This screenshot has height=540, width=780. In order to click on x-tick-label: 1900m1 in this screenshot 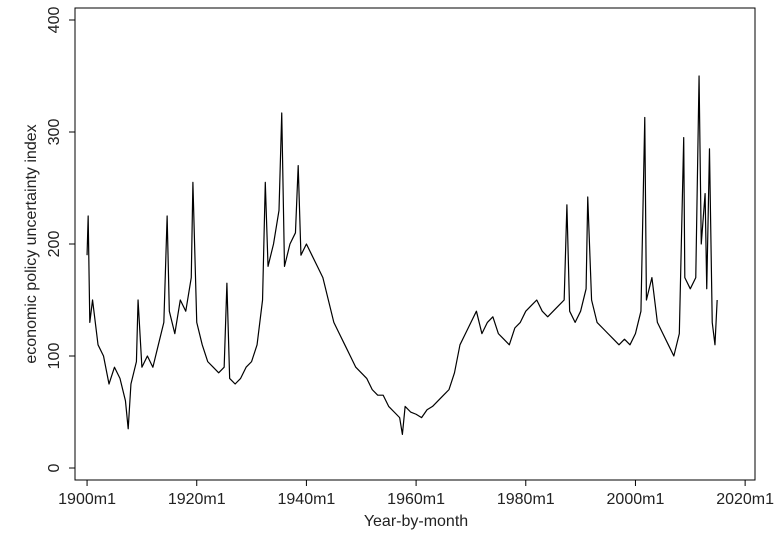, I will do `click(87, 499)`.